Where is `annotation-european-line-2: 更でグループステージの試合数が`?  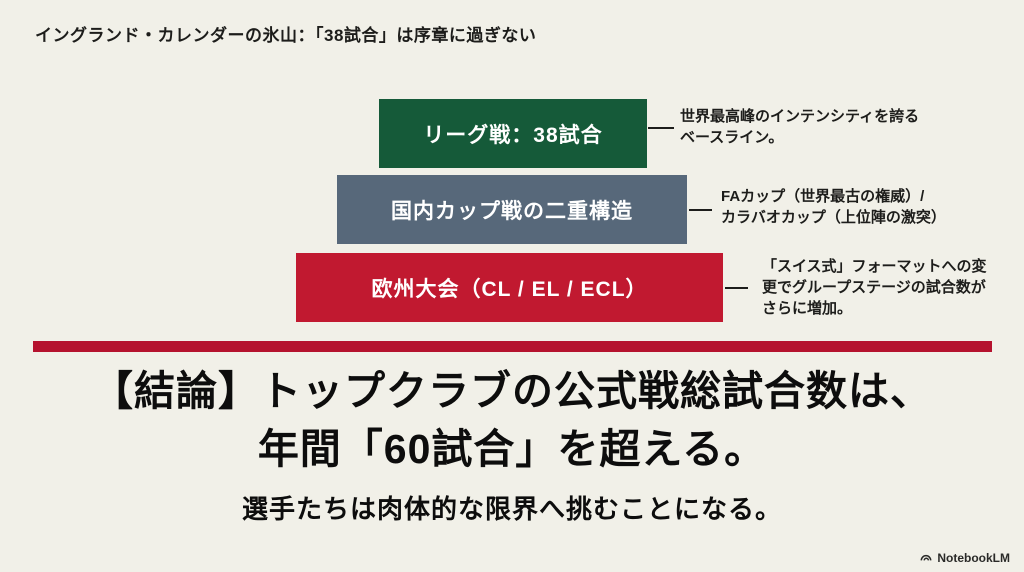 annotation-european-line-2: 更でグループステージの試合数が is located at coordinates (874, 287).